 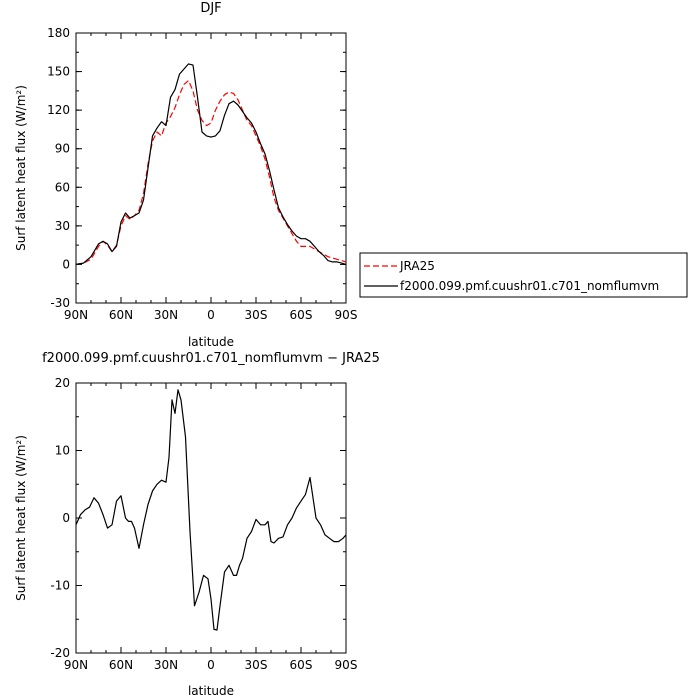 What do you see at coordinates (21, 518) in the screenshot?
I see `chart-bottom-ylabel: Surf latent heat flux (W/m²)` at bounding box center [21, 518].